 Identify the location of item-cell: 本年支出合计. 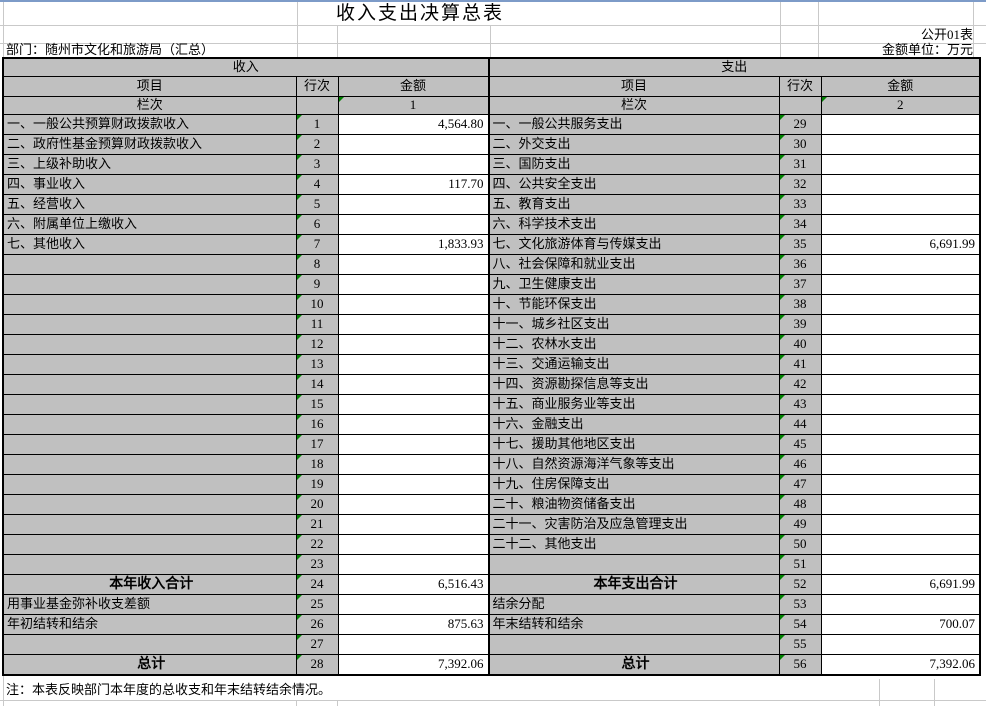
(634, 584).